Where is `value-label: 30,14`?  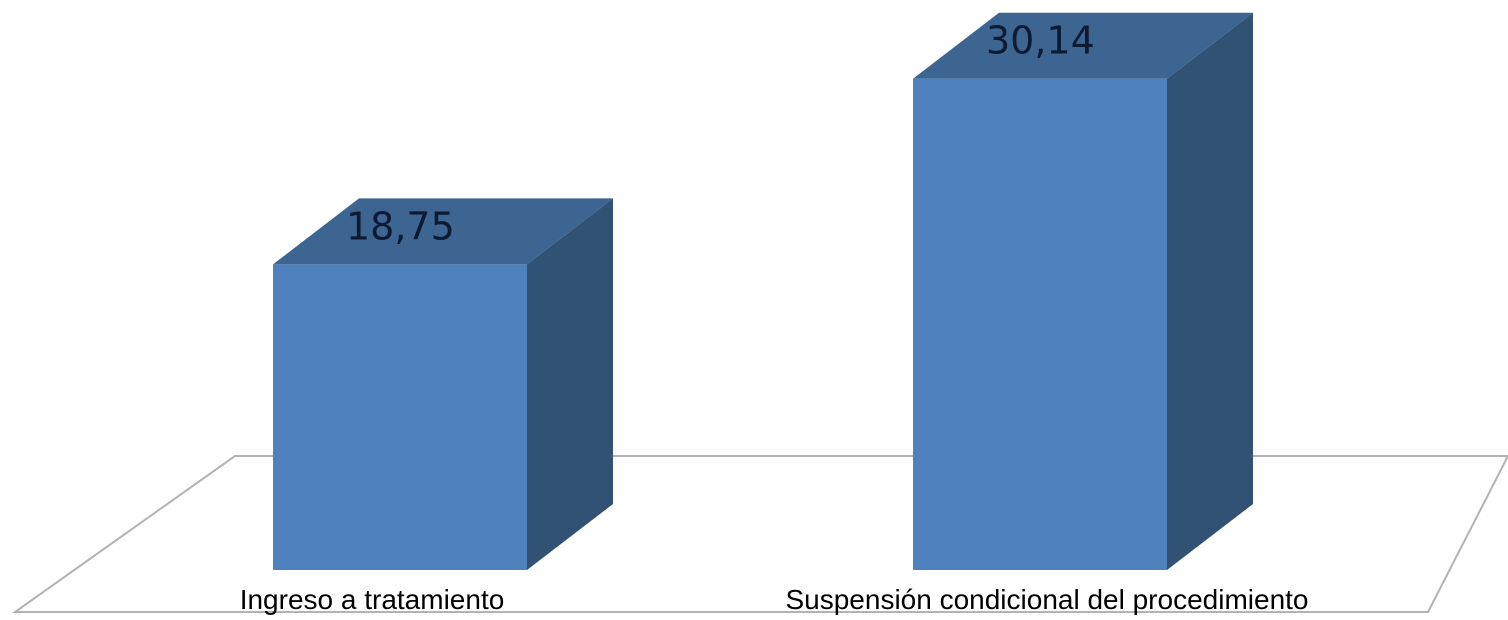 value-label: 30,14 is located at coordinates (1040, 41).